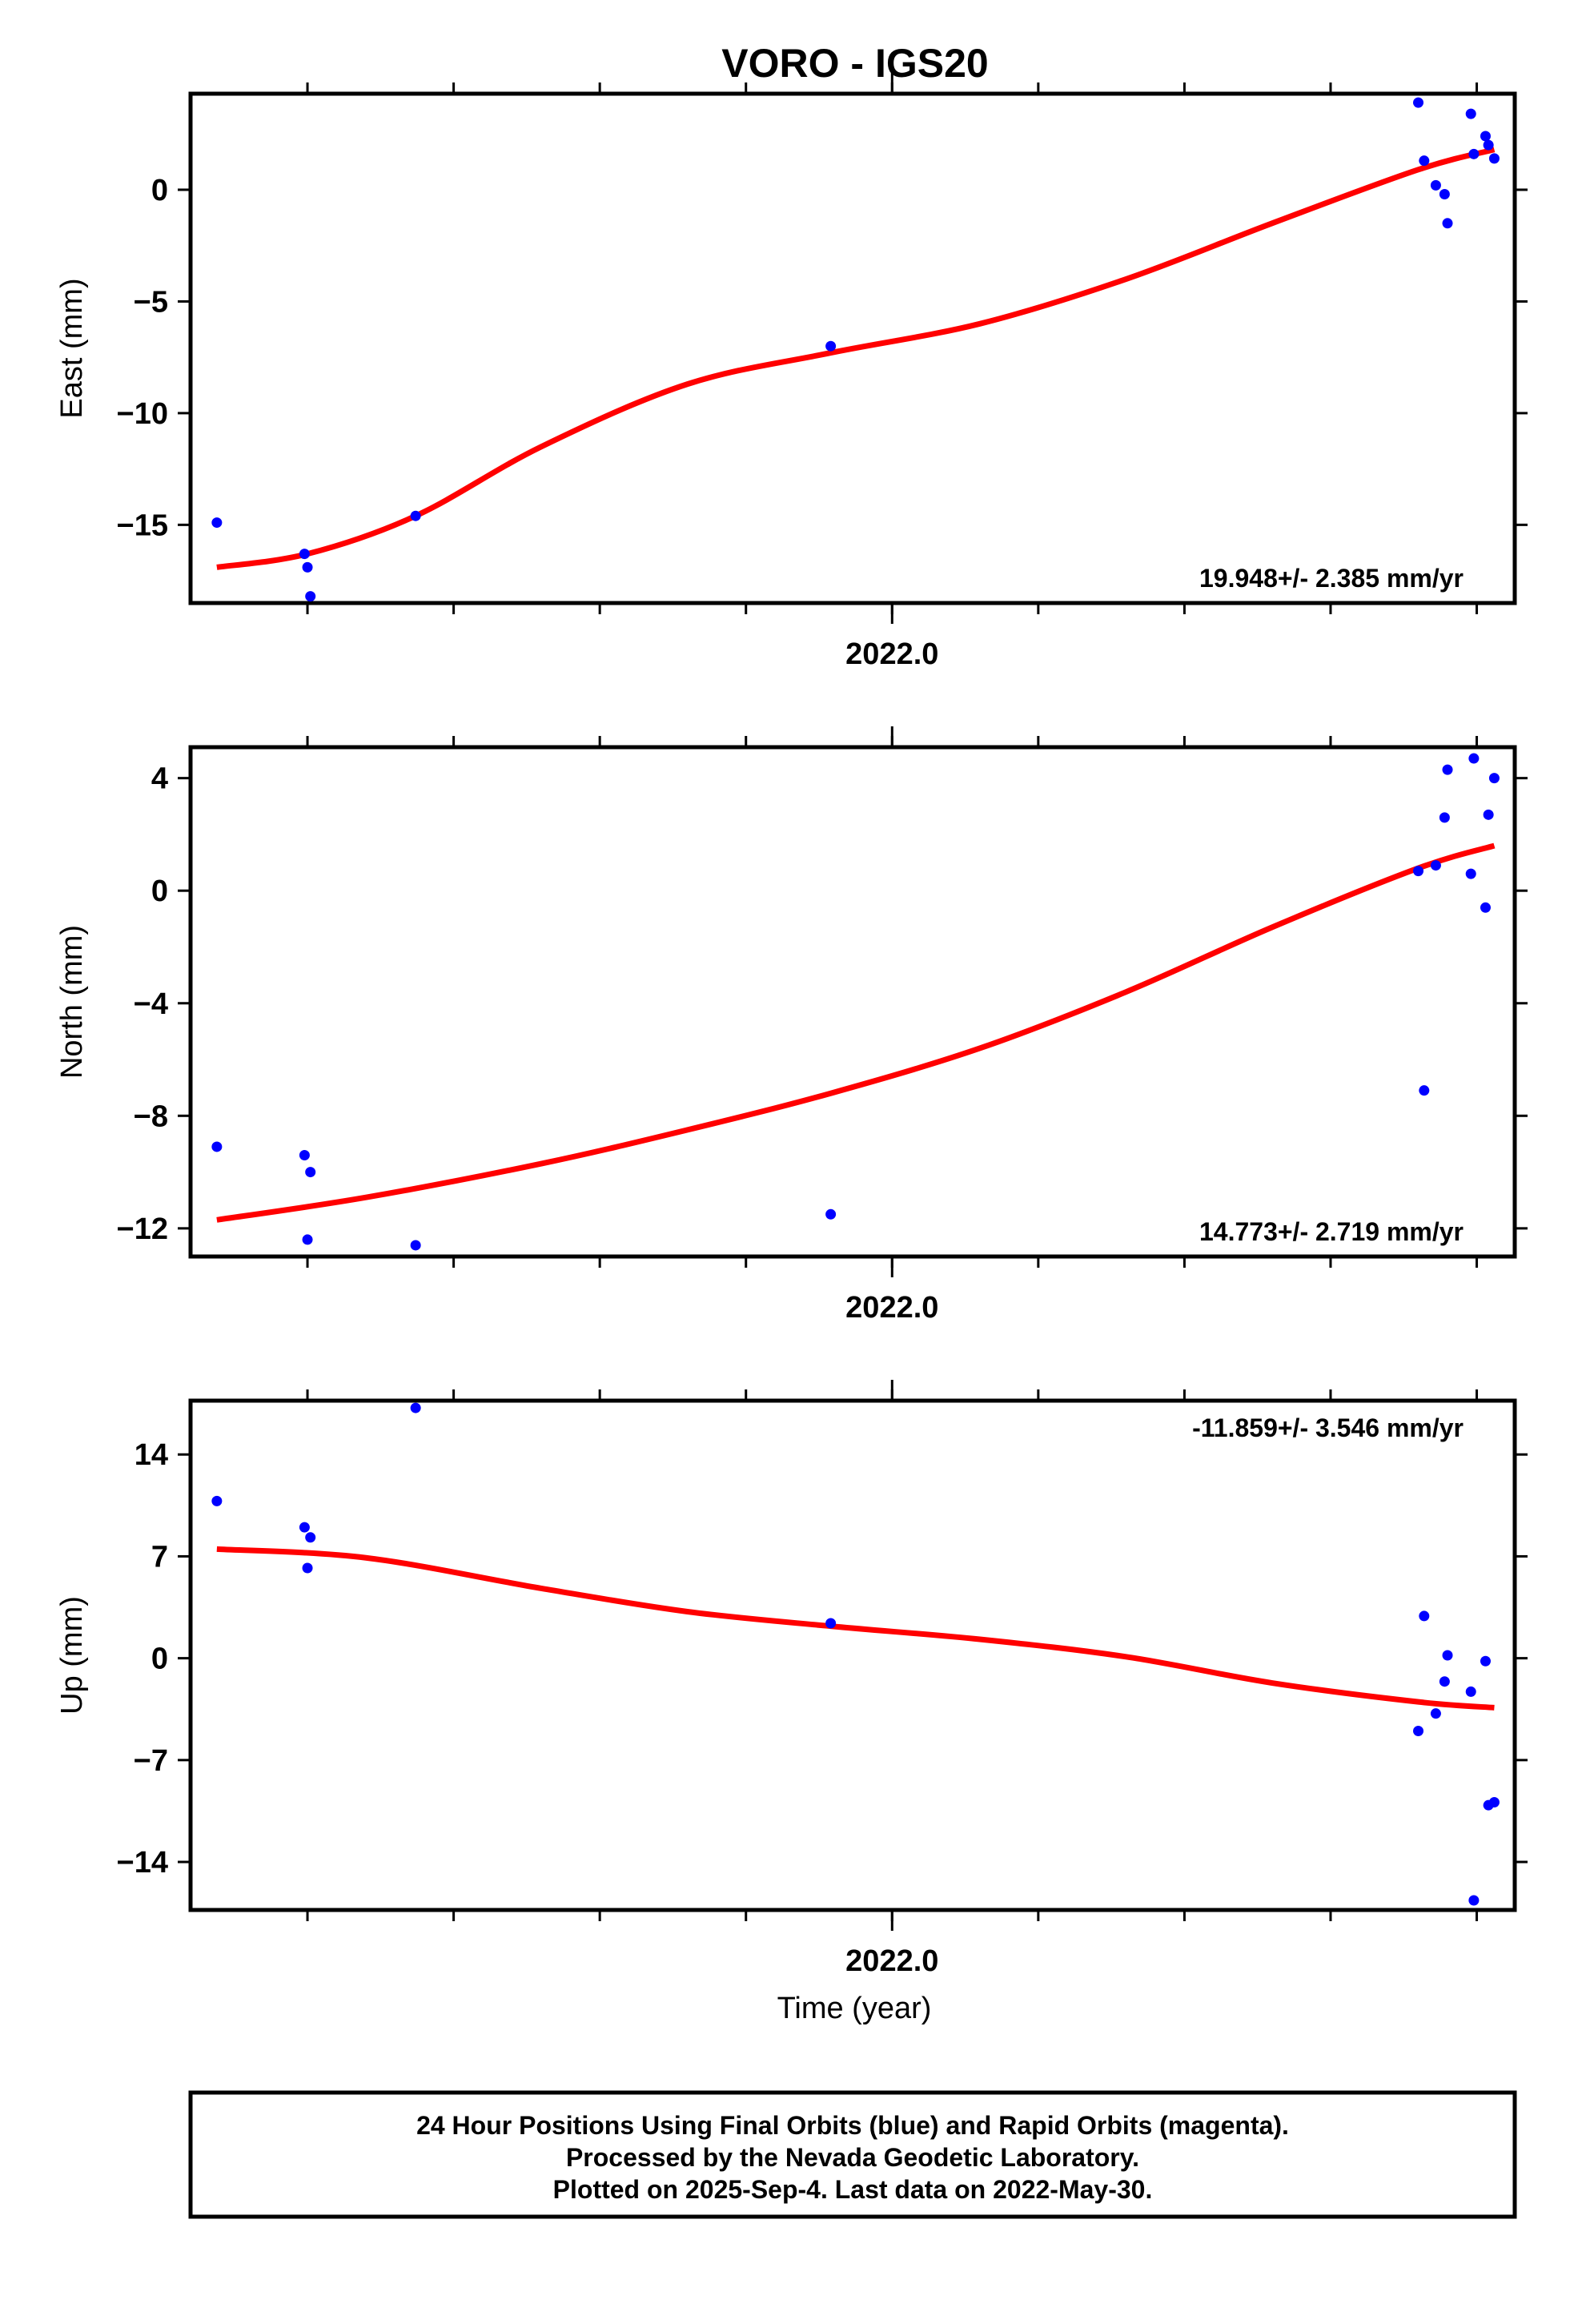 The image size is (1582, 2324). What do you see at coordinates (151, 1116) in the screenshot?
I see `y-tick-label: −8` at bounding box center [151, 1116].